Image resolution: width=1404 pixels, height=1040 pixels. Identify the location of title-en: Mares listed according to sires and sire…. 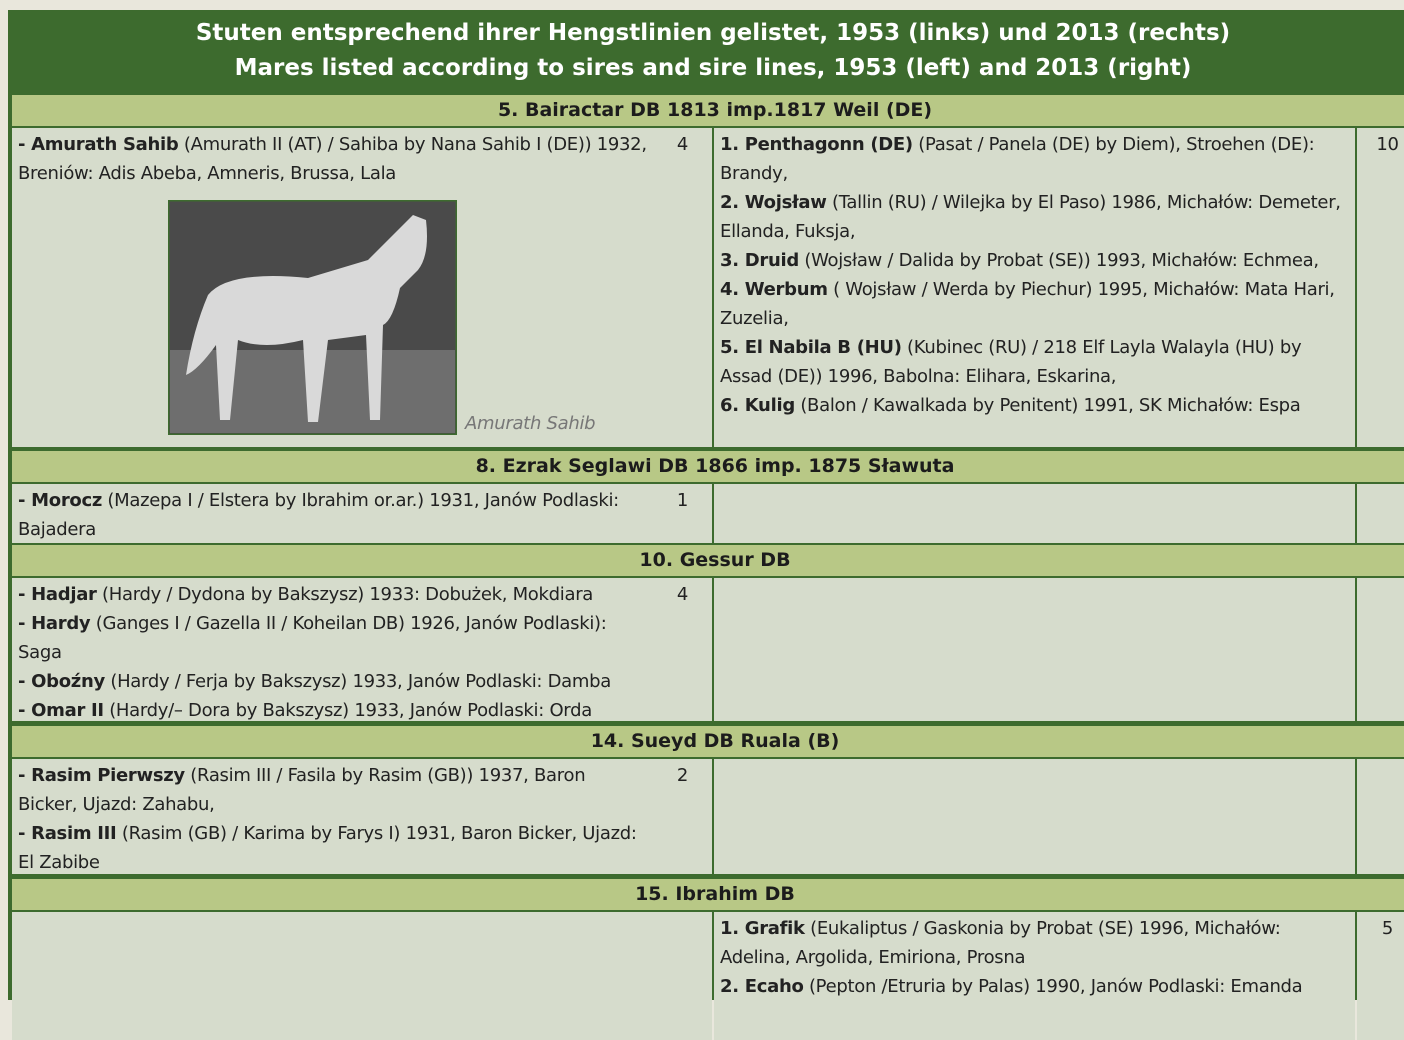
(713, 68).